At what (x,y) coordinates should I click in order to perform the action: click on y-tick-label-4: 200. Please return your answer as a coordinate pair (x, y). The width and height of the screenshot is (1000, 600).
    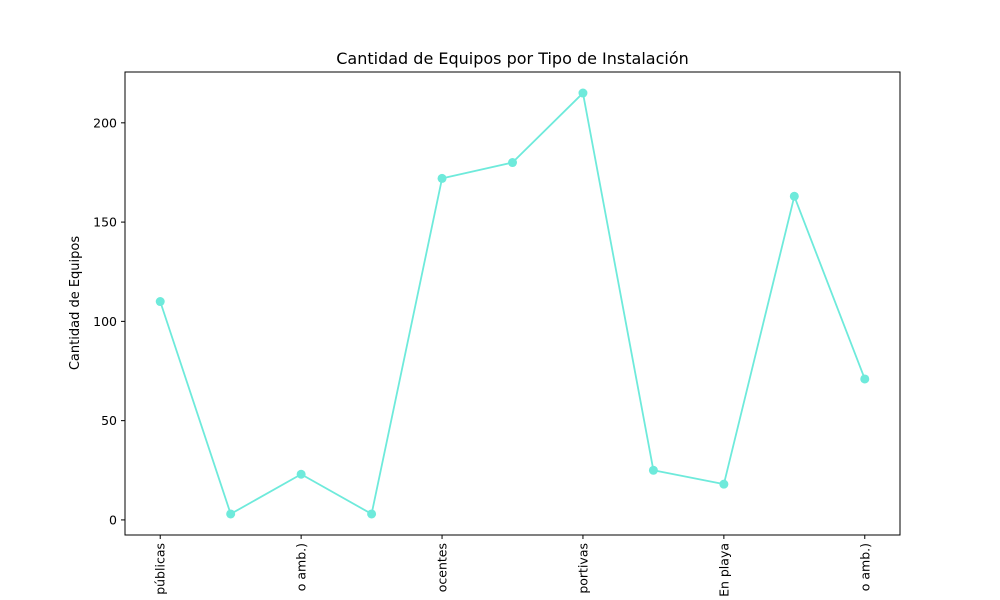
    Looking at the image, I should click on (105, 122).